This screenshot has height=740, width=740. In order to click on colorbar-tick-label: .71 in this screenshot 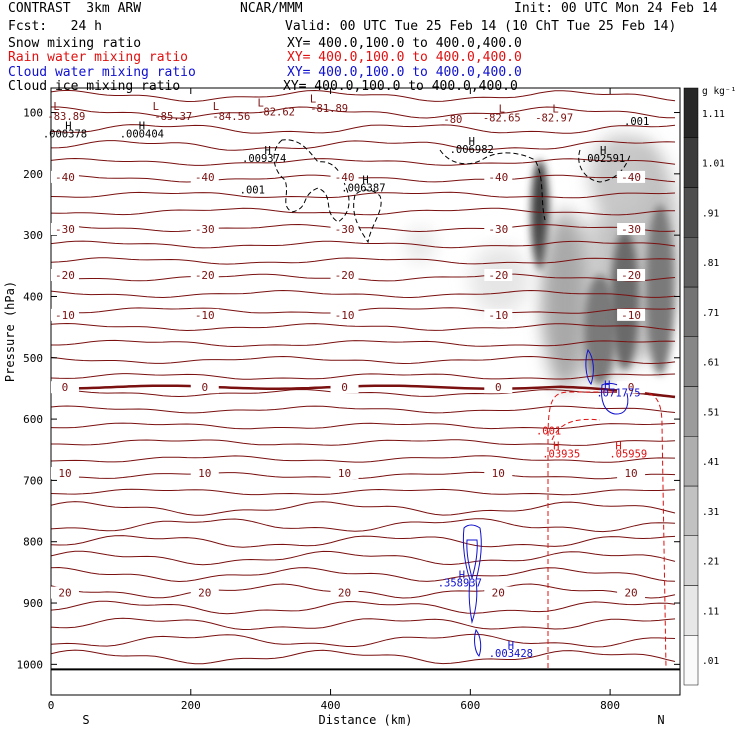, I will do `click(710, 313)`.